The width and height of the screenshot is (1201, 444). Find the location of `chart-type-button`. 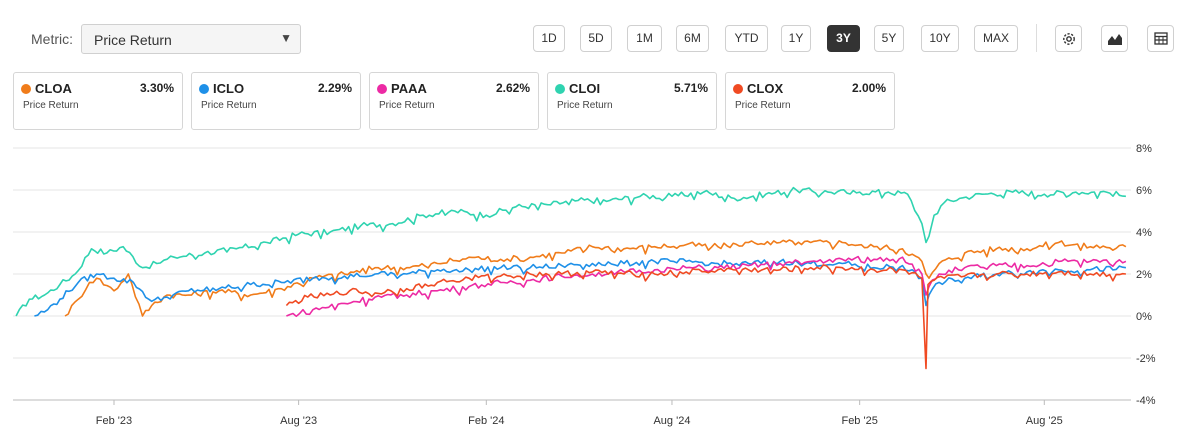

chart-type-button is located at coordinates (1114, 38).